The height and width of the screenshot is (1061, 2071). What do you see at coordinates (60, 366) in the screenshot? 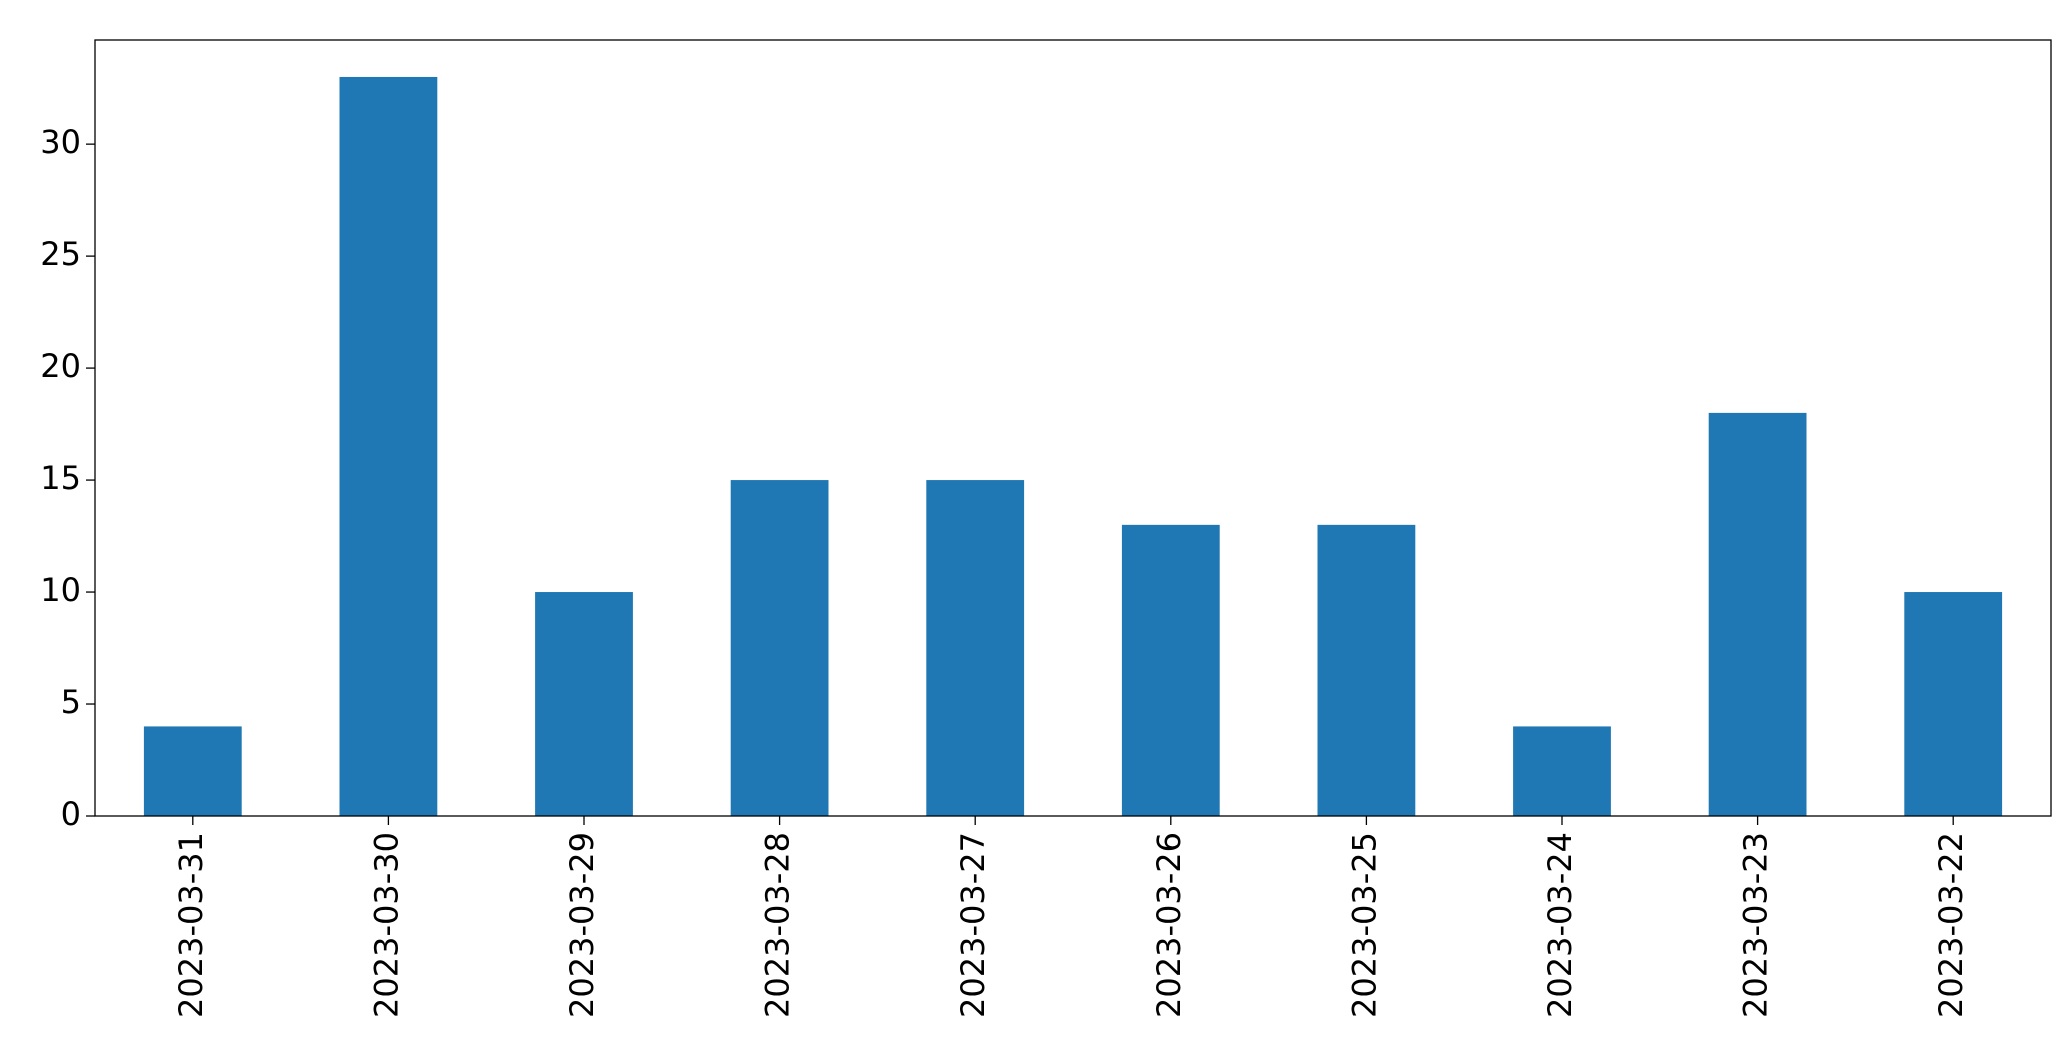
I see `y-tick-label: 20` at bounding box center [60, 366].